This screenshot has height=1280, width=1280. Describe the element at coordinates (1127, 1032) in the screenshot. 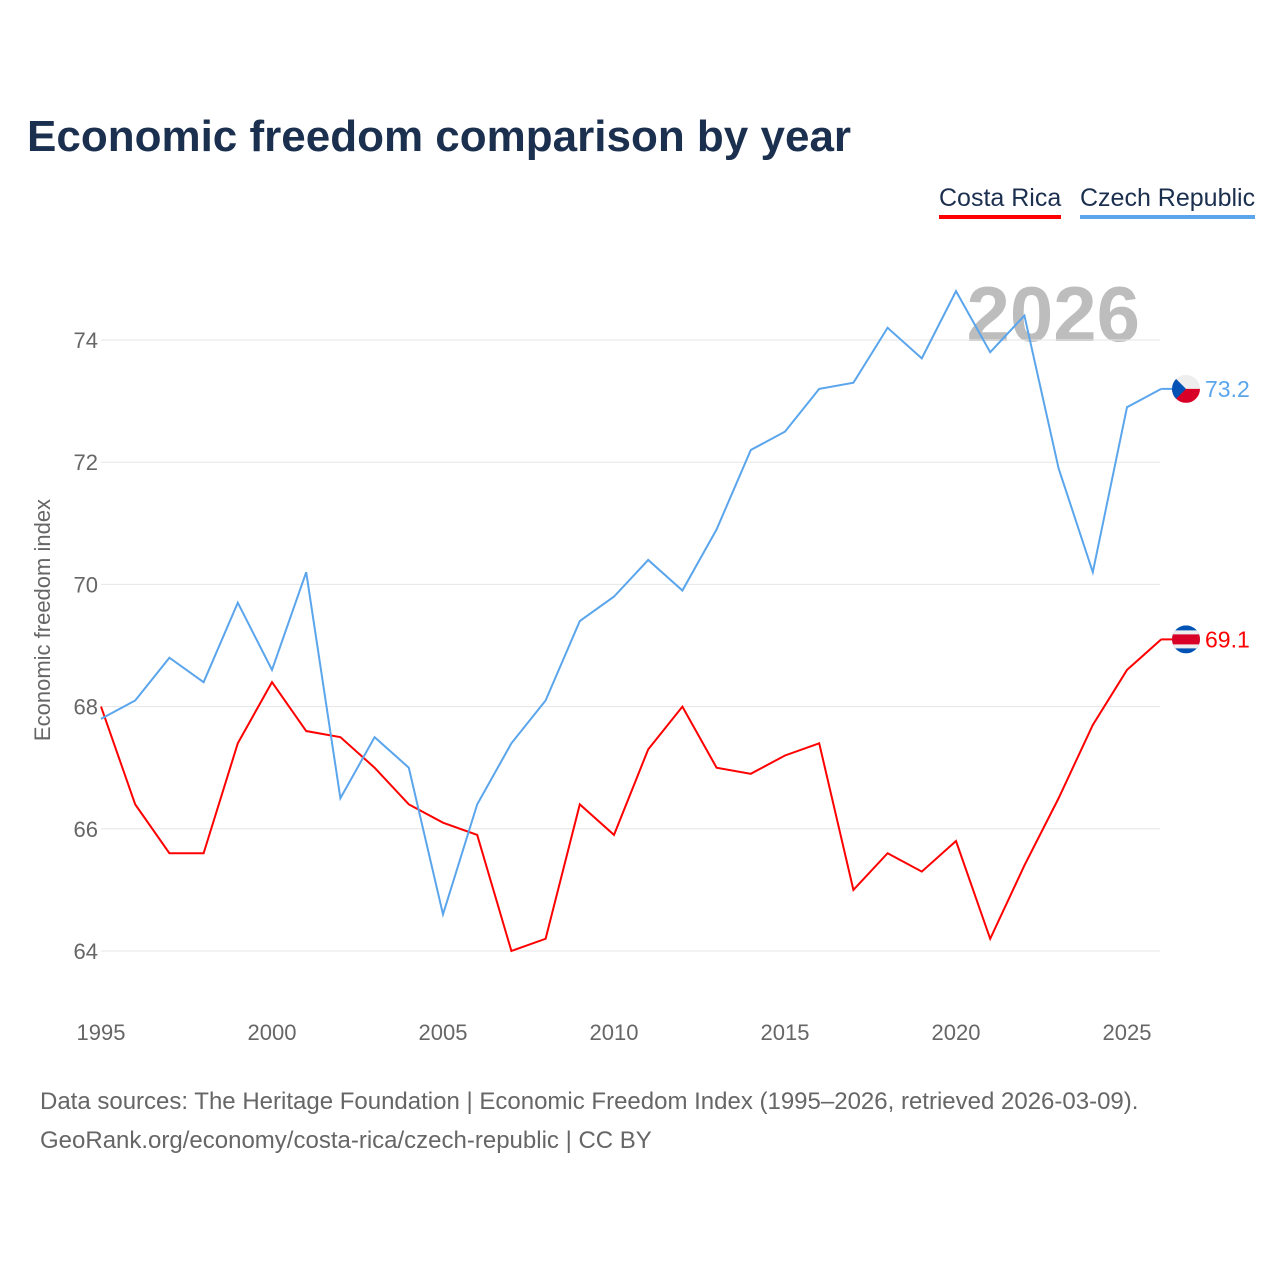

I see `x-tick-label: 2025` at that location.